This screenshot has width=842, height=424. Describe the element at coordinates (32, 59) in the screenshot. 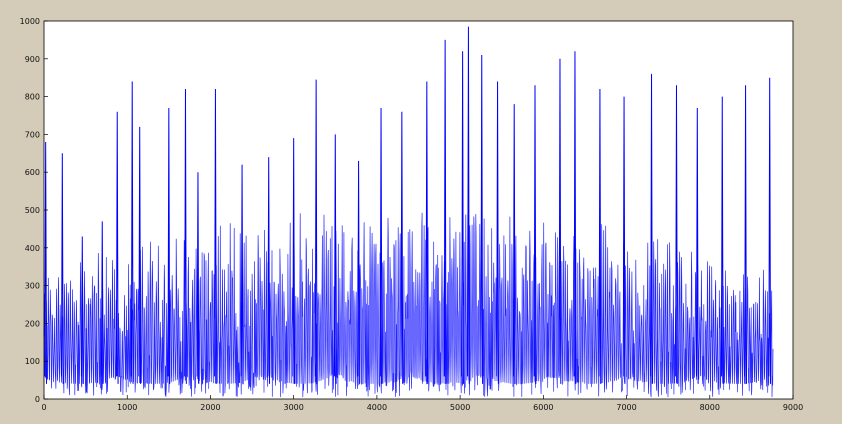

I see `y-tick-label: 900` at that location.